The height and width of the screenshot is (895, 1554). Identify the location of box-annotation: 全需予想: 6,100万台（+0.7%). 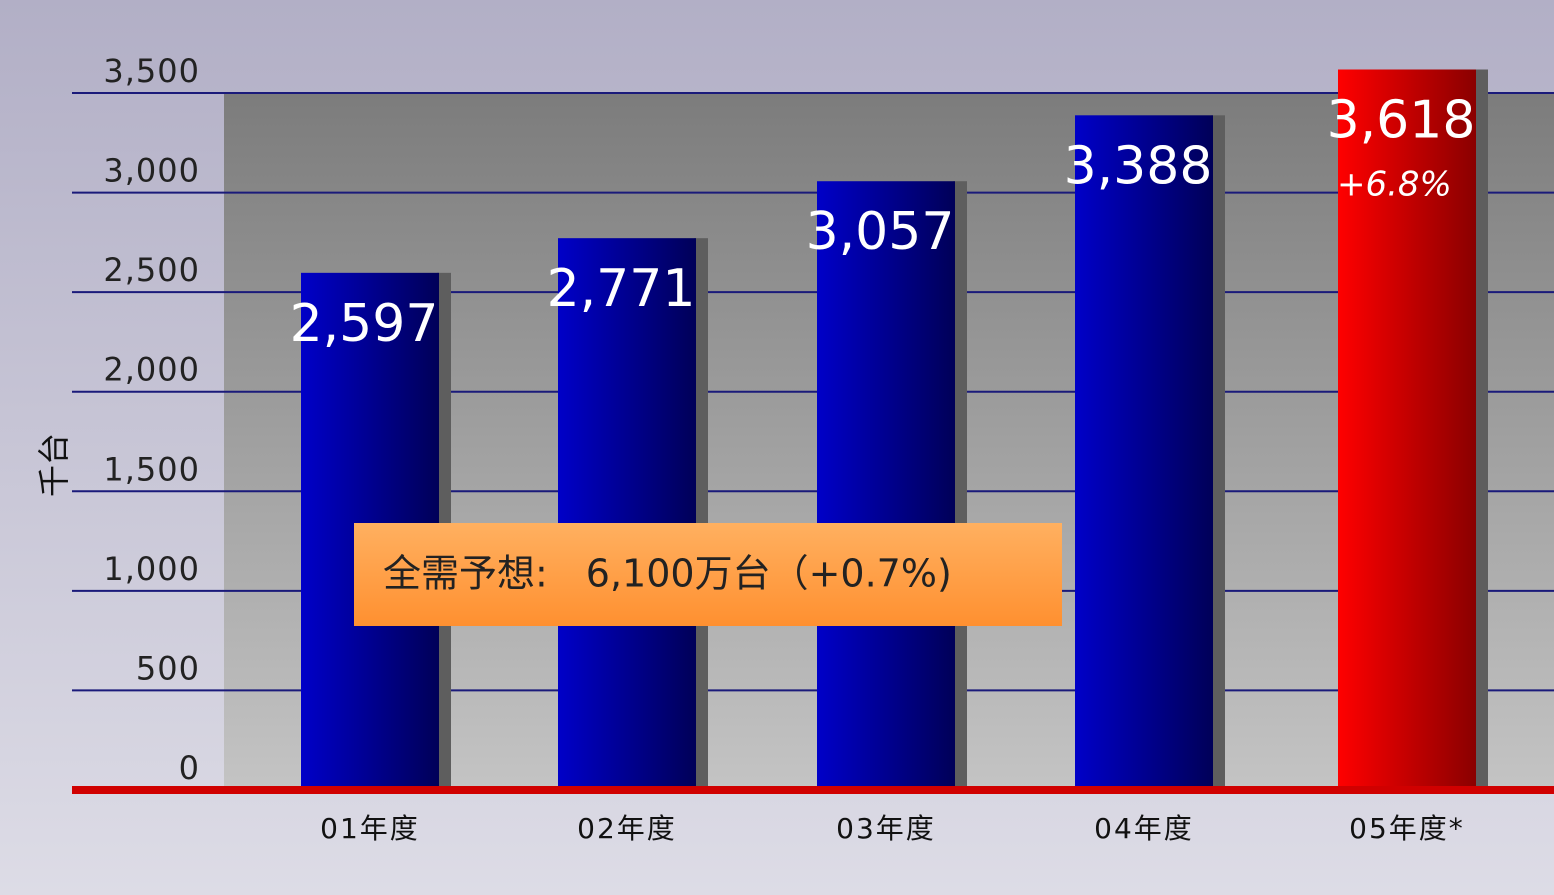
(667, 574).